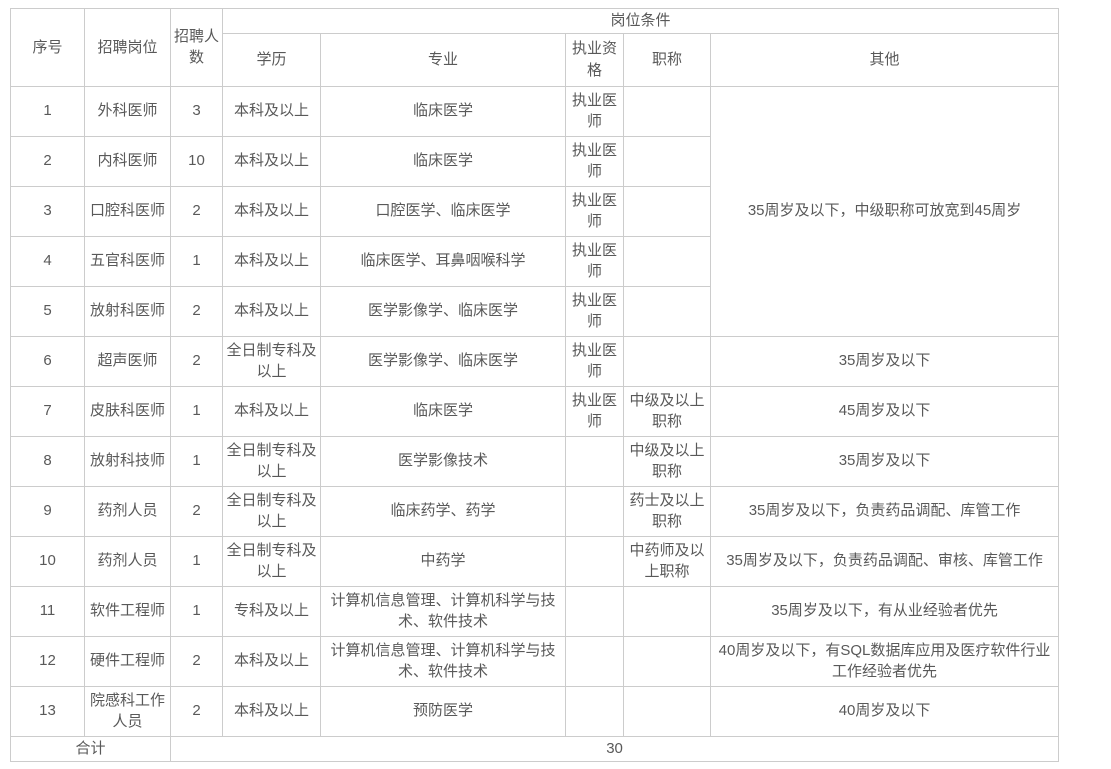  I want to click on cell-no: 6, so click(47, 361).